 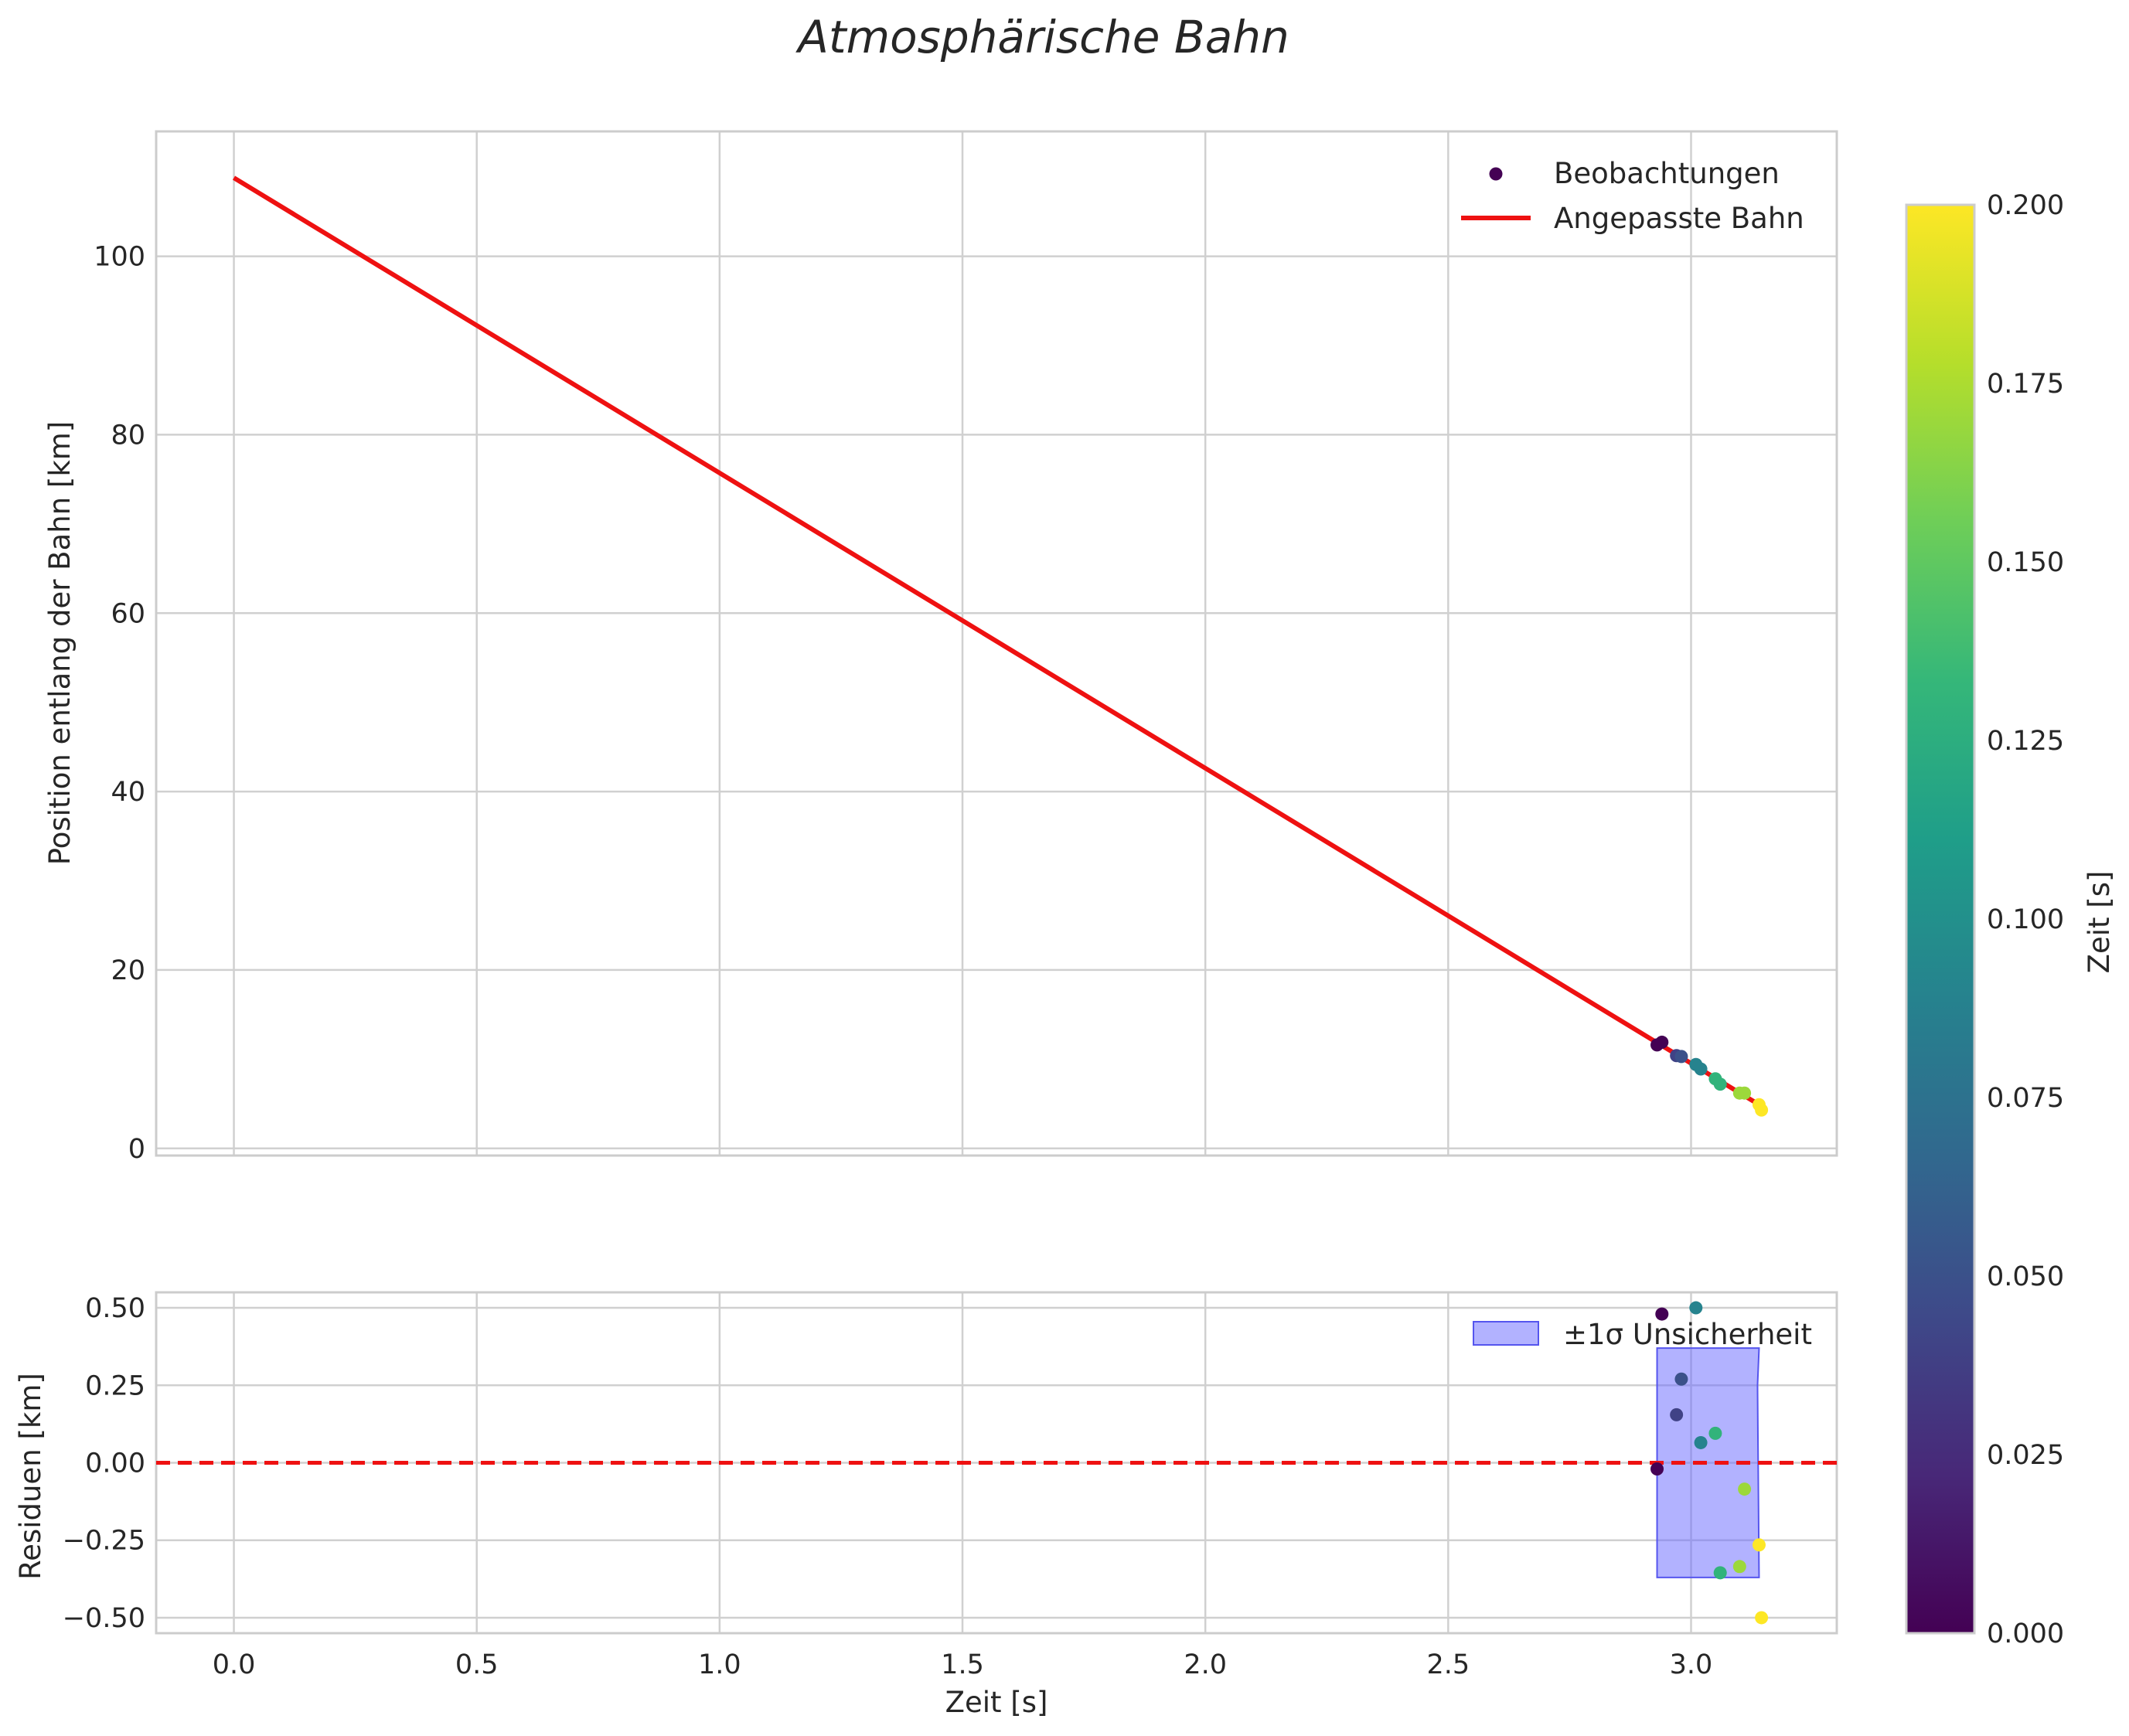 I want to click on colorbar-tick-label: 0.000, so click(x=2026, y=1634).